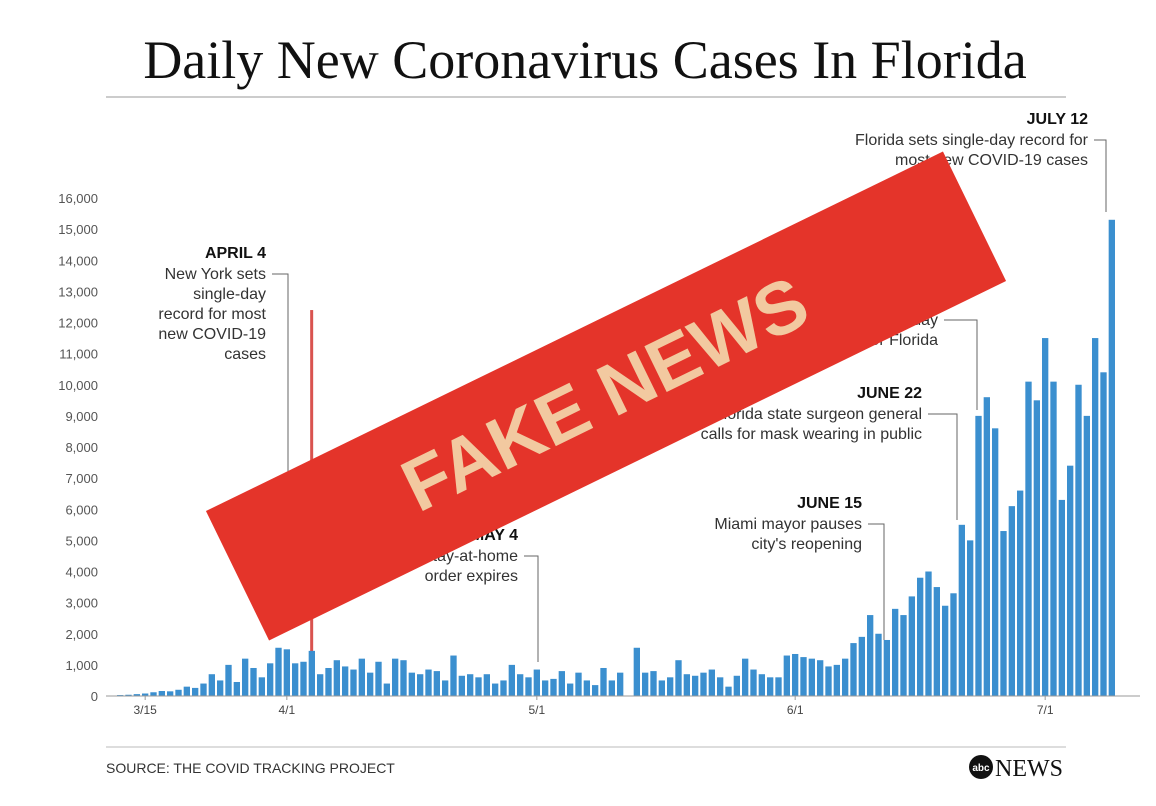 Image resolution: width=1156 pixels, height=806 pixels. What do you see at coordinates (81, 572) in the screenshot?
I see `y-tick-label: 4,000` at bounding box center [81, 572].